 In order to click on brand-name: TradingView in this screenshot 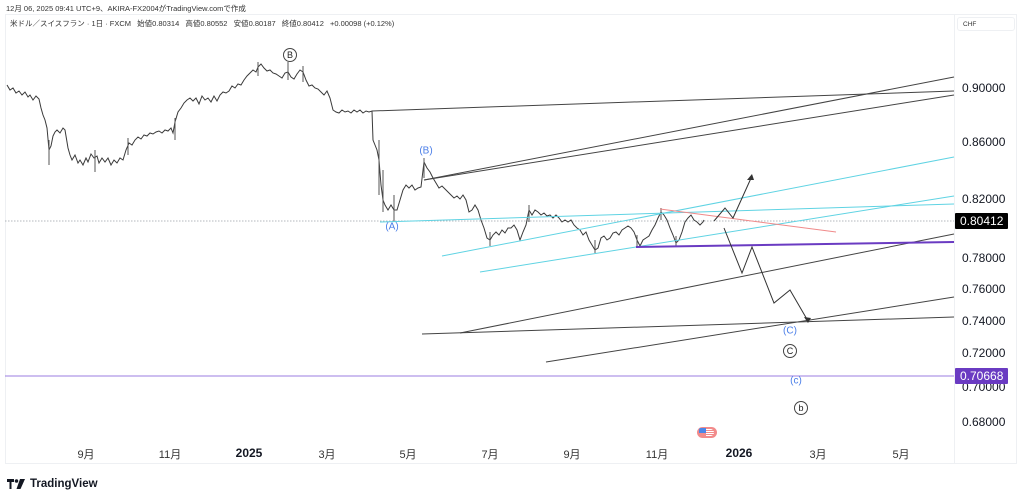, I will do `click(64, 484)`.